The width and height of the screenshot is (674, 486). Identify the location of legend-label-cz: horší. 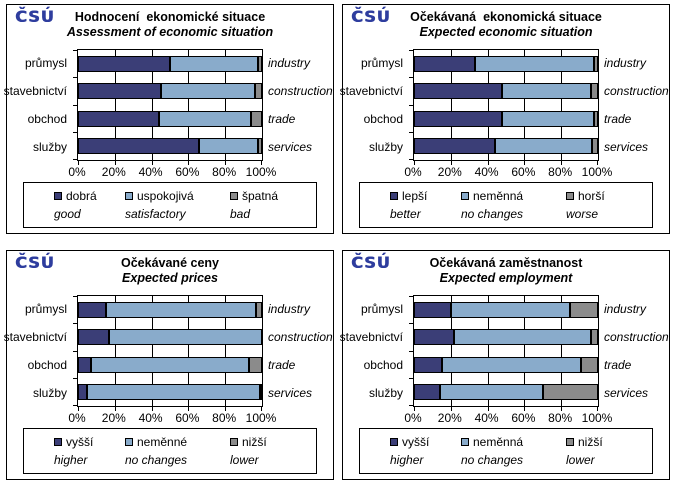
(591, 196).